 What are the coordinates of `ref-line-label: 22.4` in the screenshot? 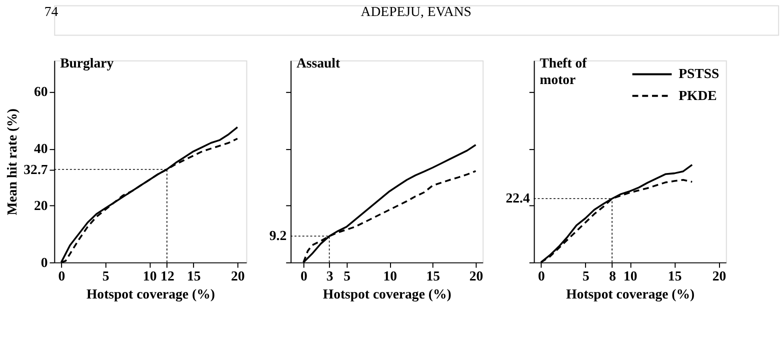 It's located at (518, 198).